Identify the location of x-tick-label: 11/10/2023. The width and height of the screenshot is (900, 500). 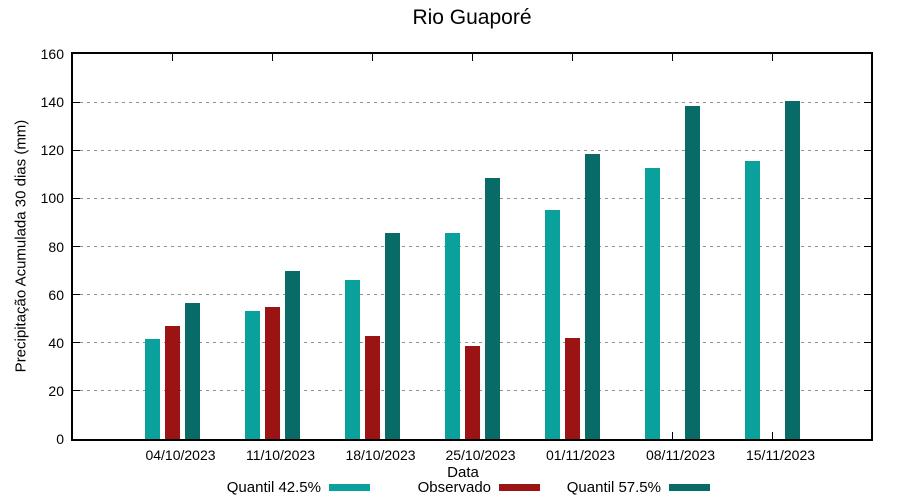
(280, 455).